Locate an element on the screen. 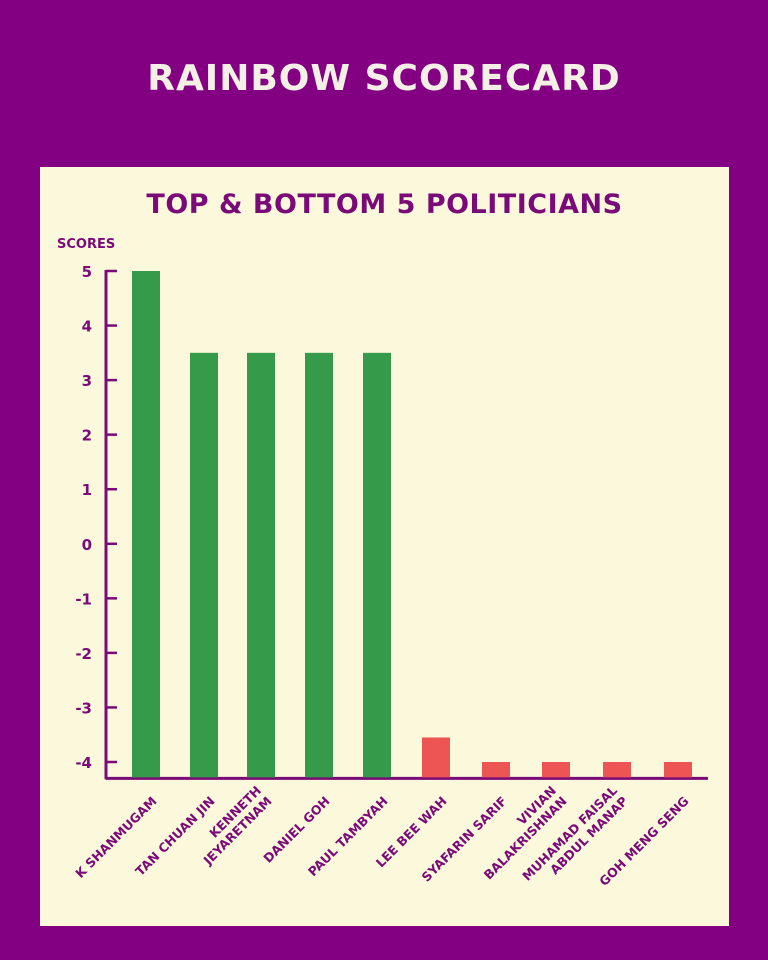  y-tick-label: 1 is located at coordinates (87, 490).